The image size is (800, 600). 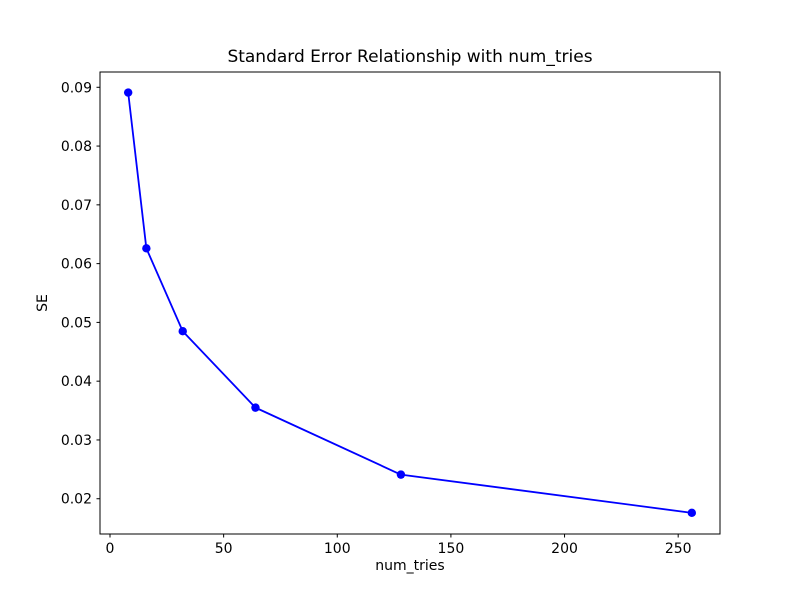 I want to click on x-tick-label: 50, so click(x=224, y=549).